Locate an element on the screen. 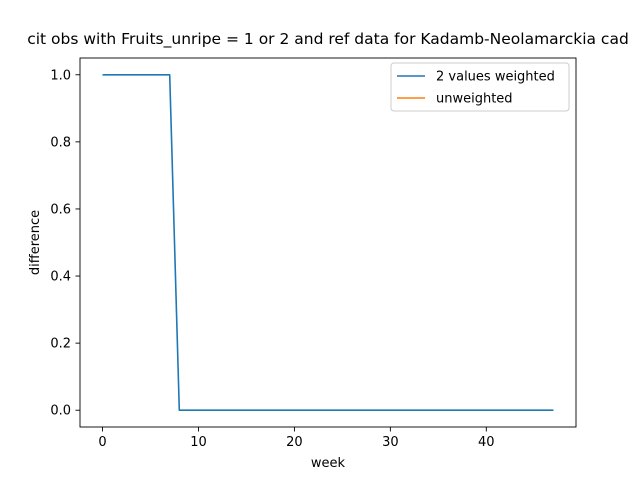 This screenshot has height=480, width=640. x-tick-label: 40 is located at coordinates (486, 442).